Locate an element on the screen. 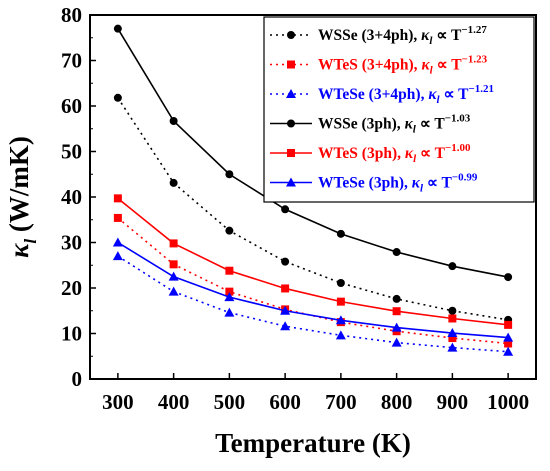 The image size is (550, 471). legend-exponent: −1.00 is located at coordinates (458, 148).